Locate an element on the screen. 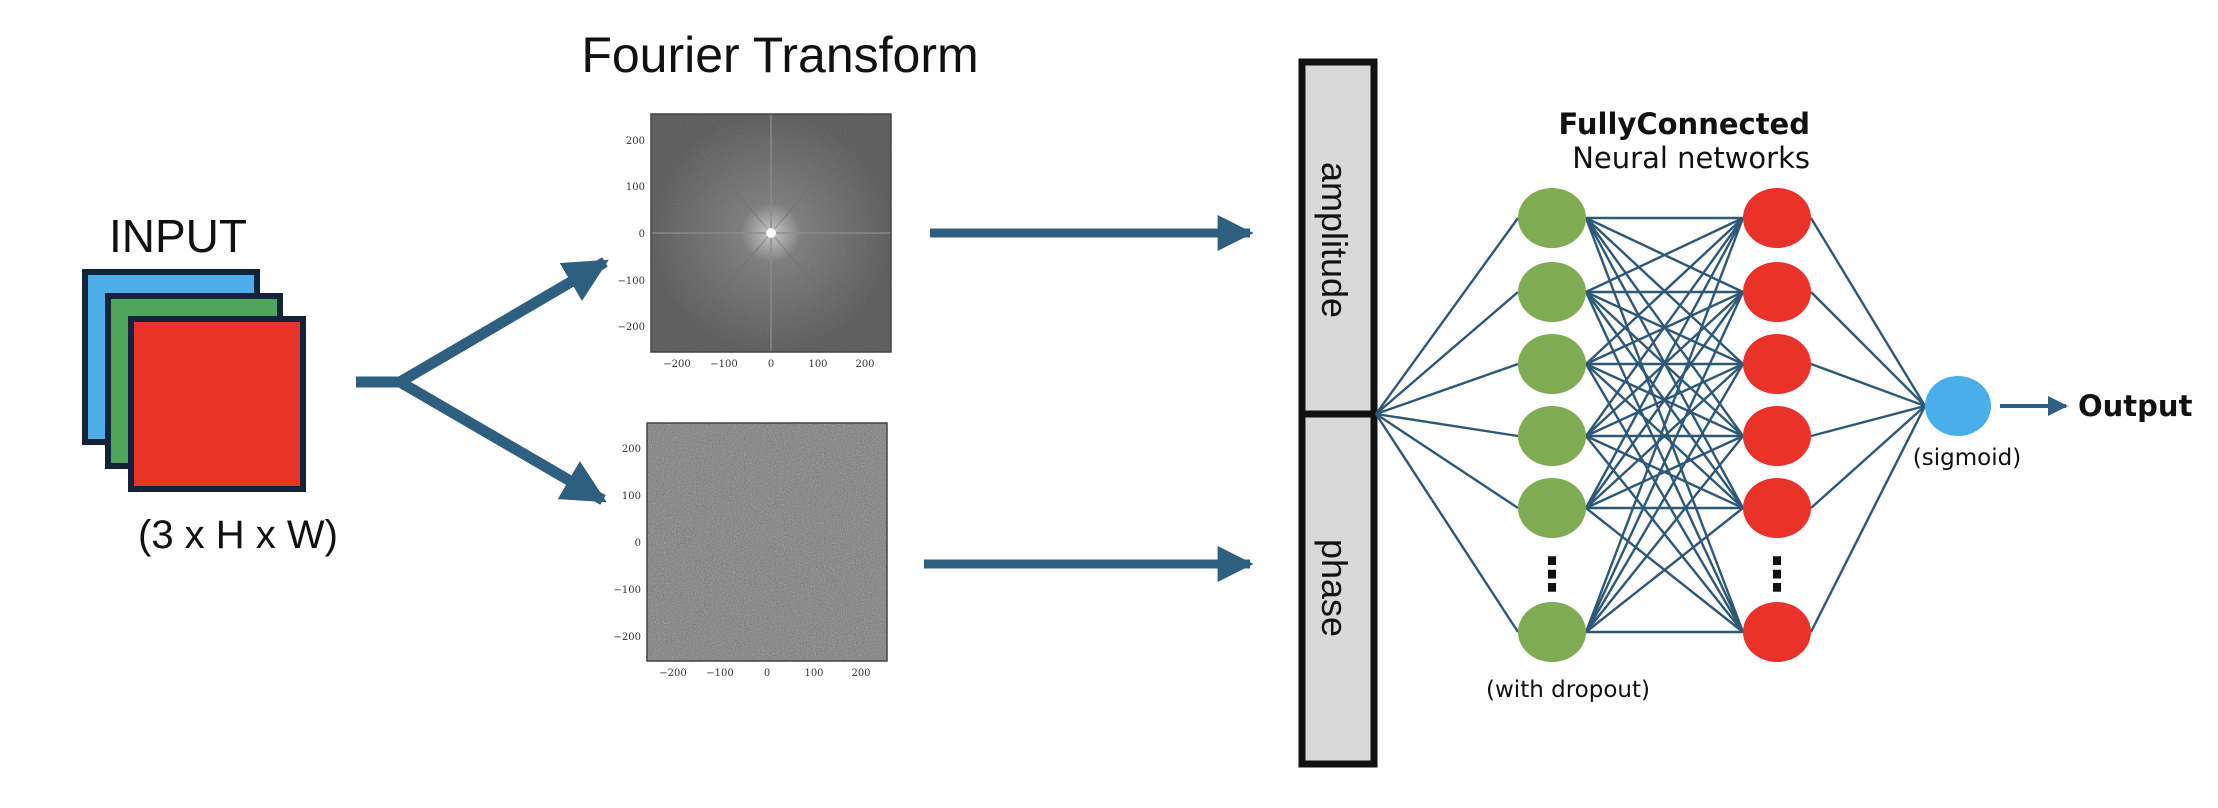  input-block: INPUT (3 x H x W) is located at coordinates (210, 383).